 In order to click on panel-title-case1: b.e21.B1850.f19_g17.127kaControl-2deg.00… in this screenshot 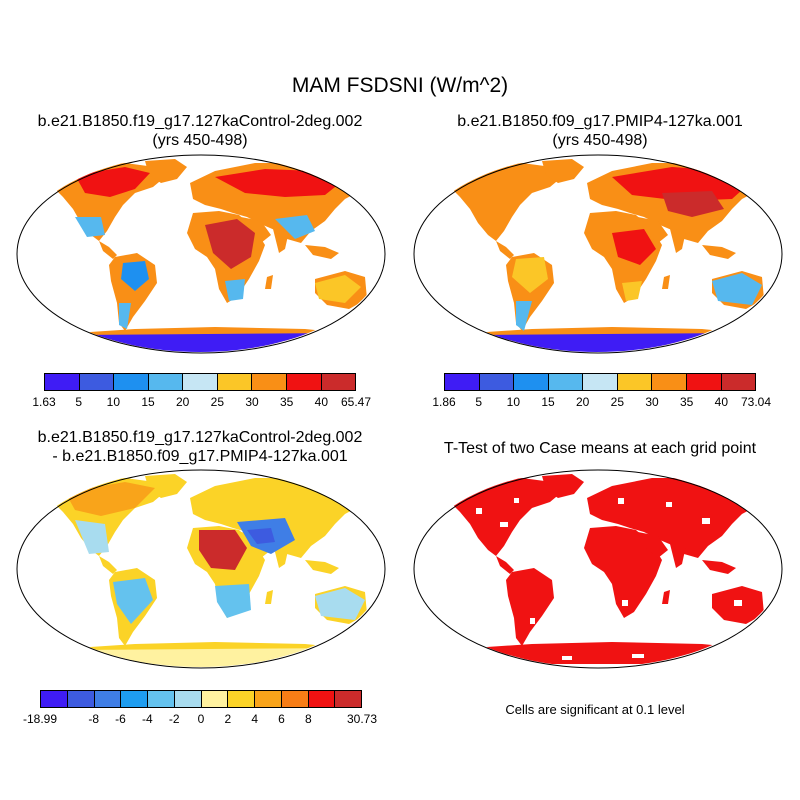, I will do `click(200, 131)`.